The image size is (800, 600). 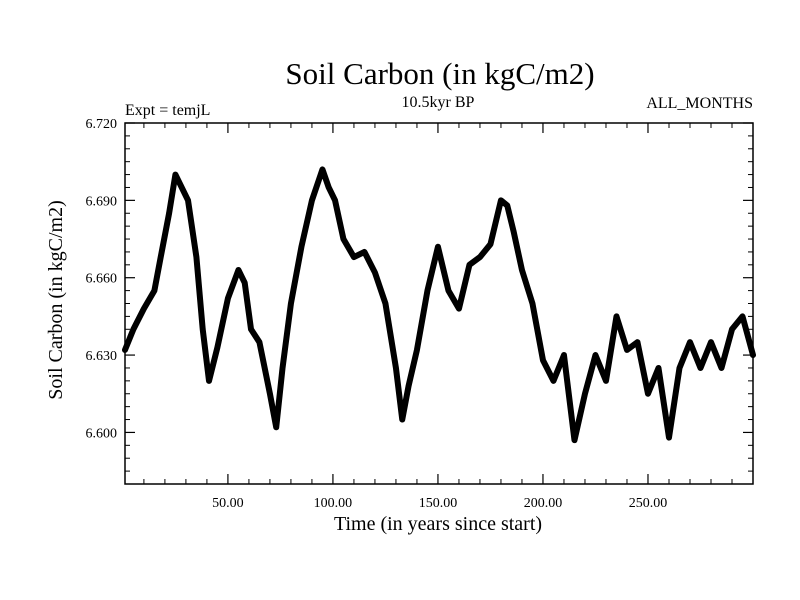 What do you see at coordinates (333, 503) in the screenshot?
I see `x-tick-label: 100.00` at bounding box center [333, 503].